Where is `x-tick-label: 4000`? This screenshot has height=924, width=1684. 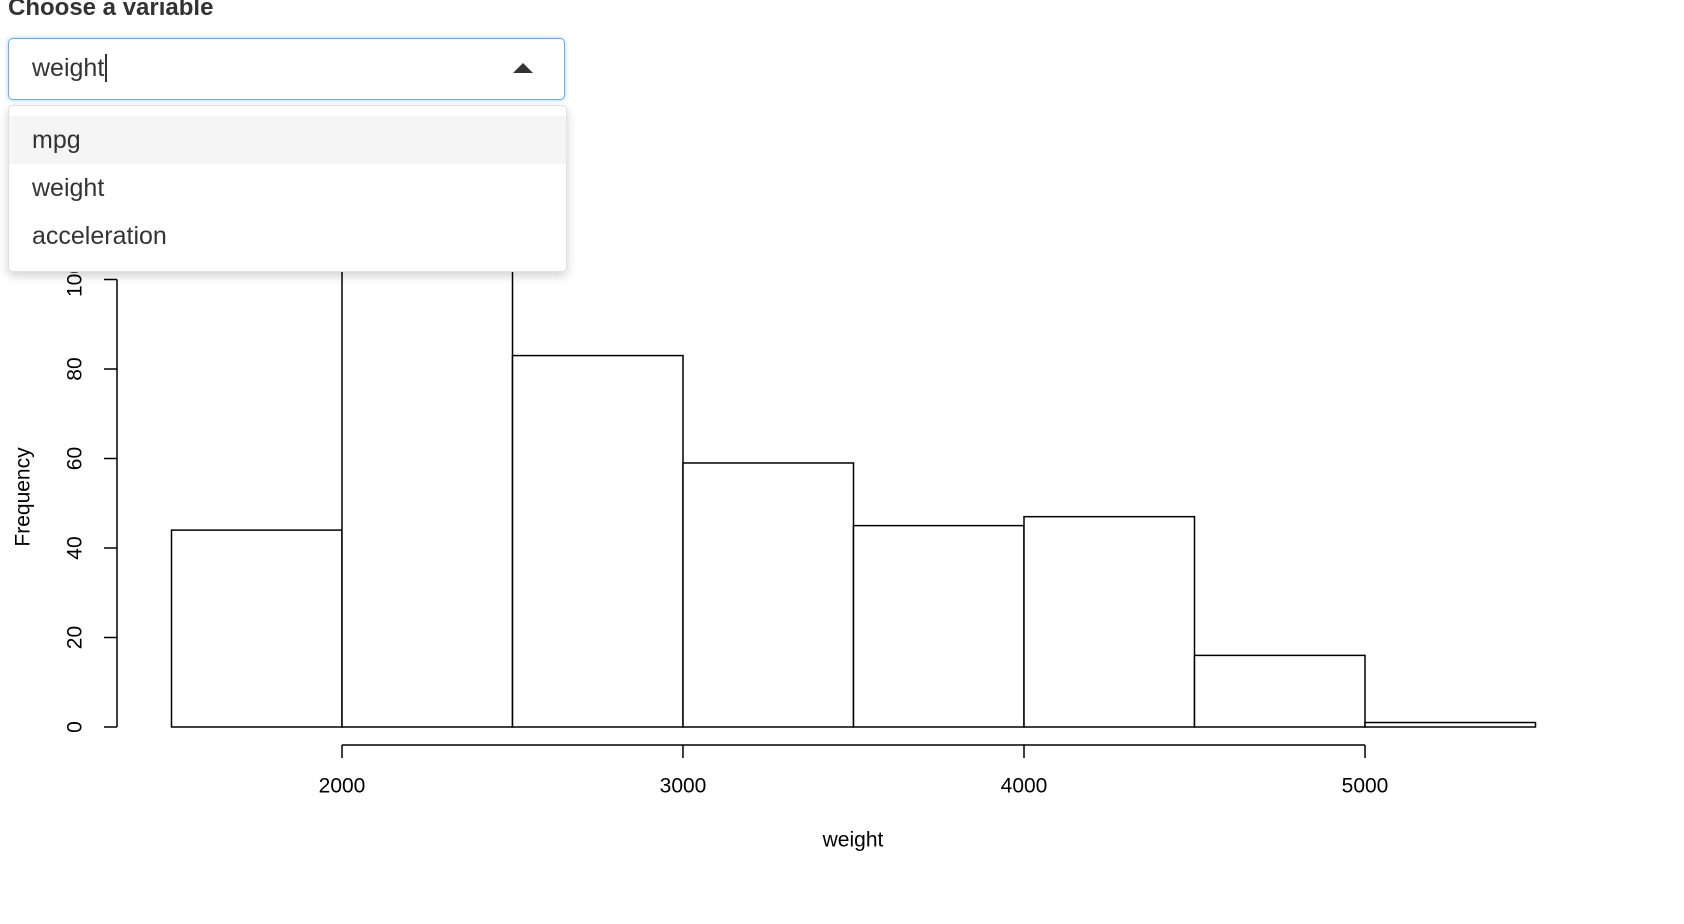
x-tick-label: 4000 is located at coordinates (1024, 786).